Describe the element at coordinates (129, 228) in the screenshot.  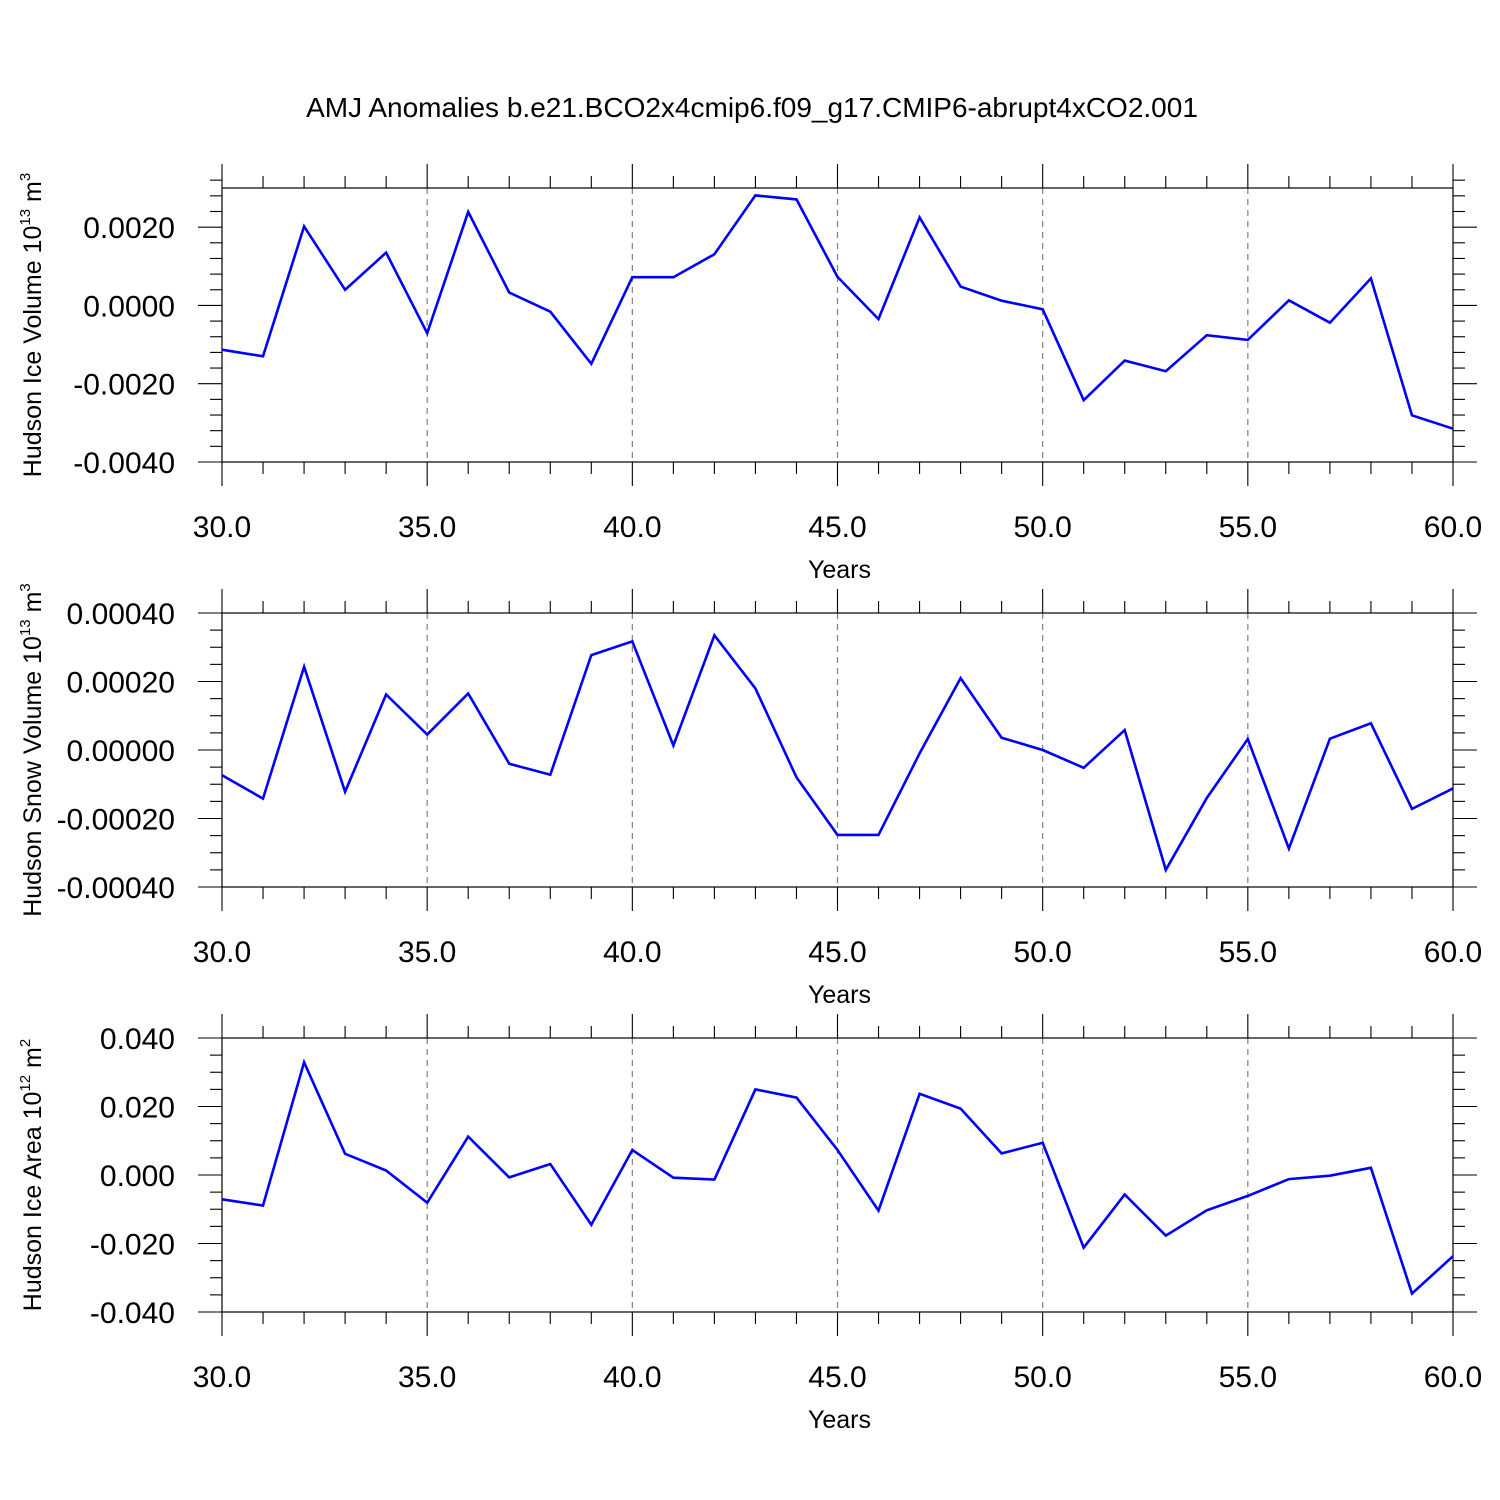
I see `y-tick-label: 0.0020` at that location.